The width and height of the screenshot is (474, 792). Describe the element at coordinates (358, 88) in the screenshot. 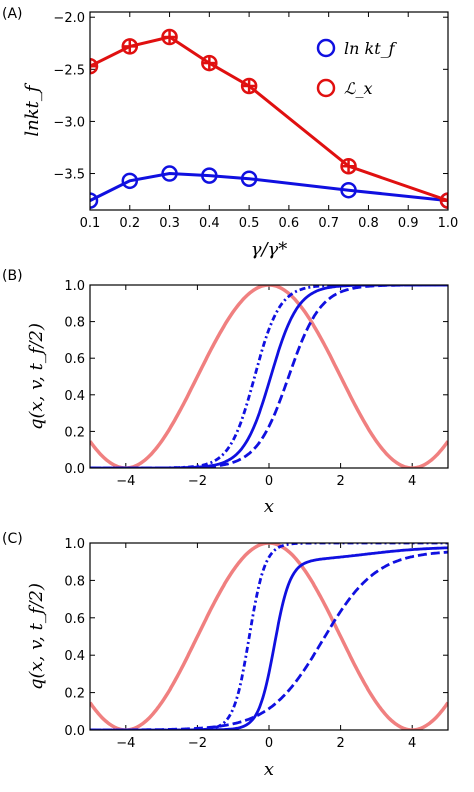

I see `legend-label-1: ℒ_x` at that location.